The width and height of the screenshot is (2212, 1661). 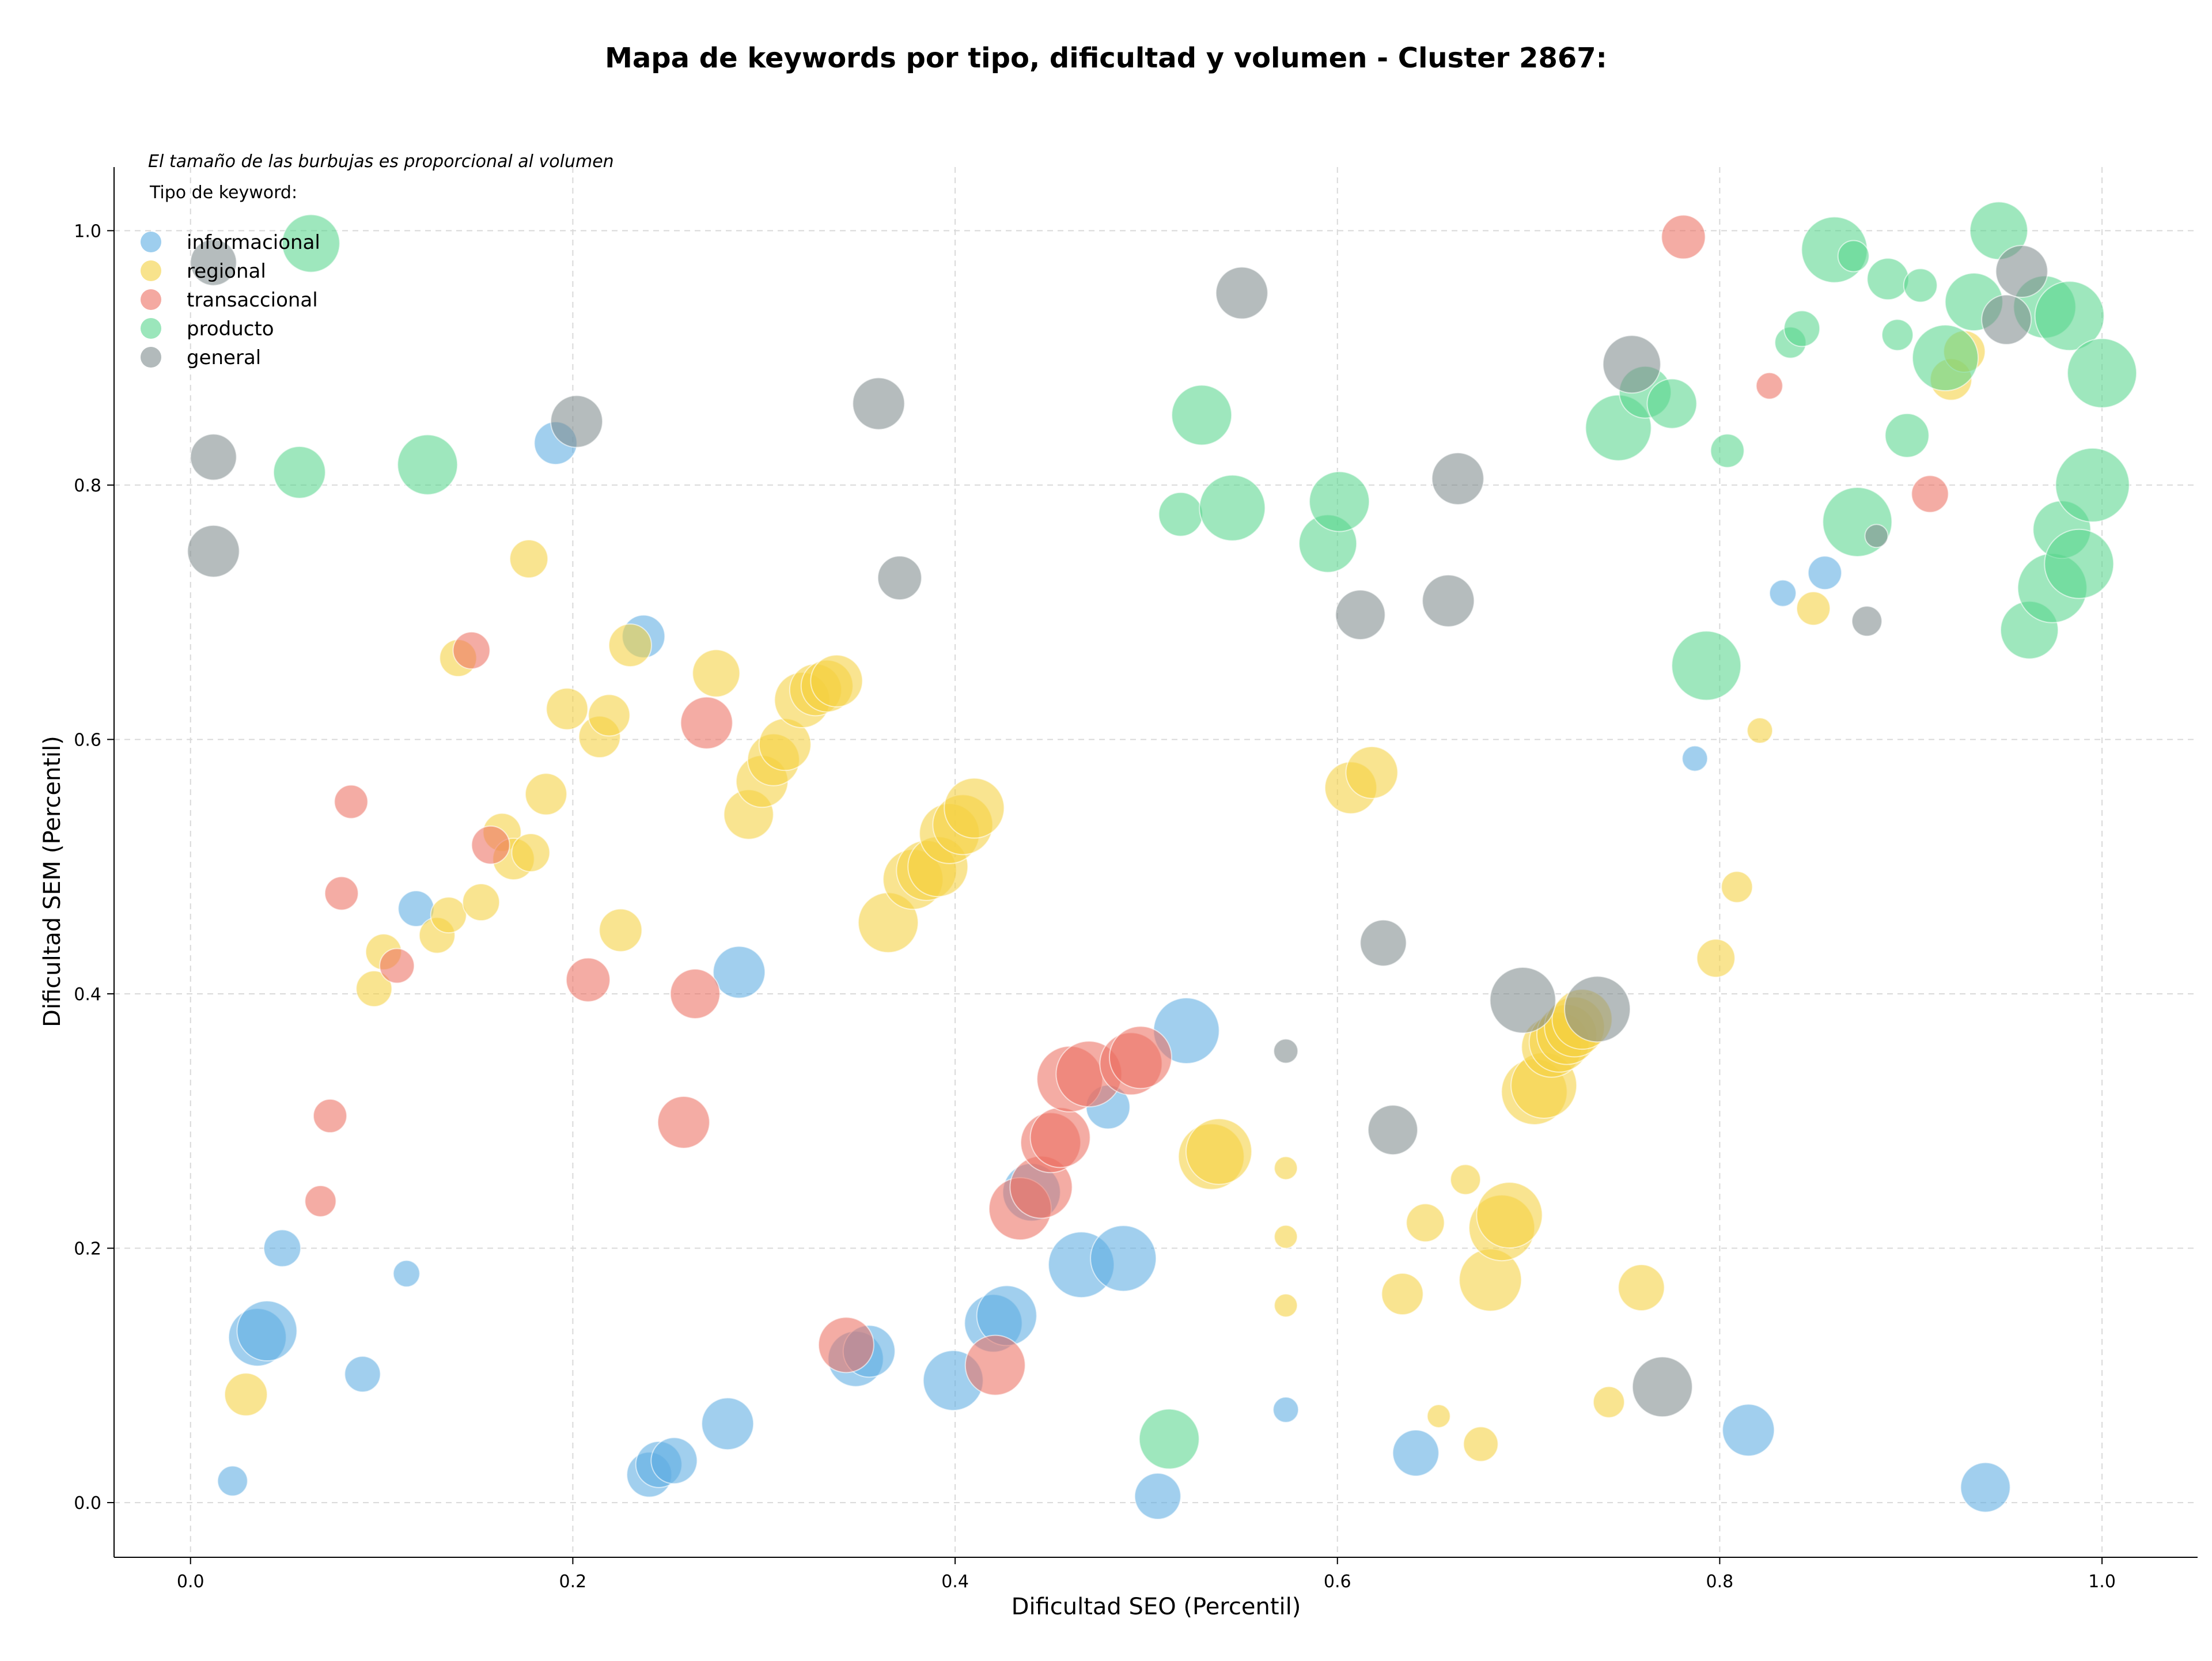 What do you see at coordinates (2102, 1582) in the screenshot?
I see `x-tick-label: 1.0` at bounding box center [2102, 1582].